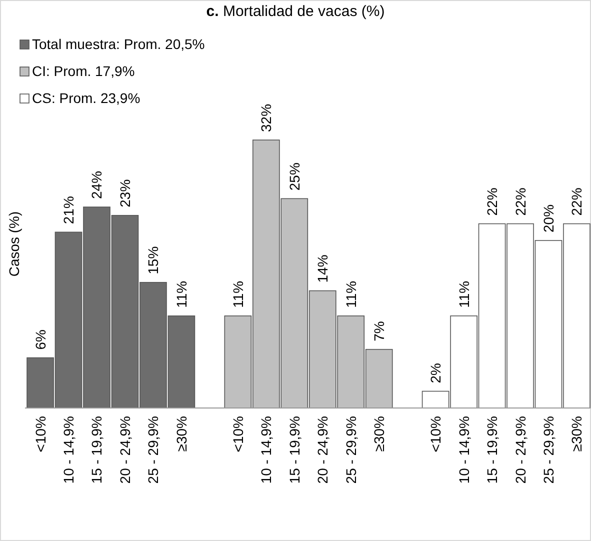 Image resolution: width=591 pixels, height=541 pixels. Describe the element at coordinates (83, 71) in the screenshot. I see `legend-label: CI: Prom. 17,9%` at that location.